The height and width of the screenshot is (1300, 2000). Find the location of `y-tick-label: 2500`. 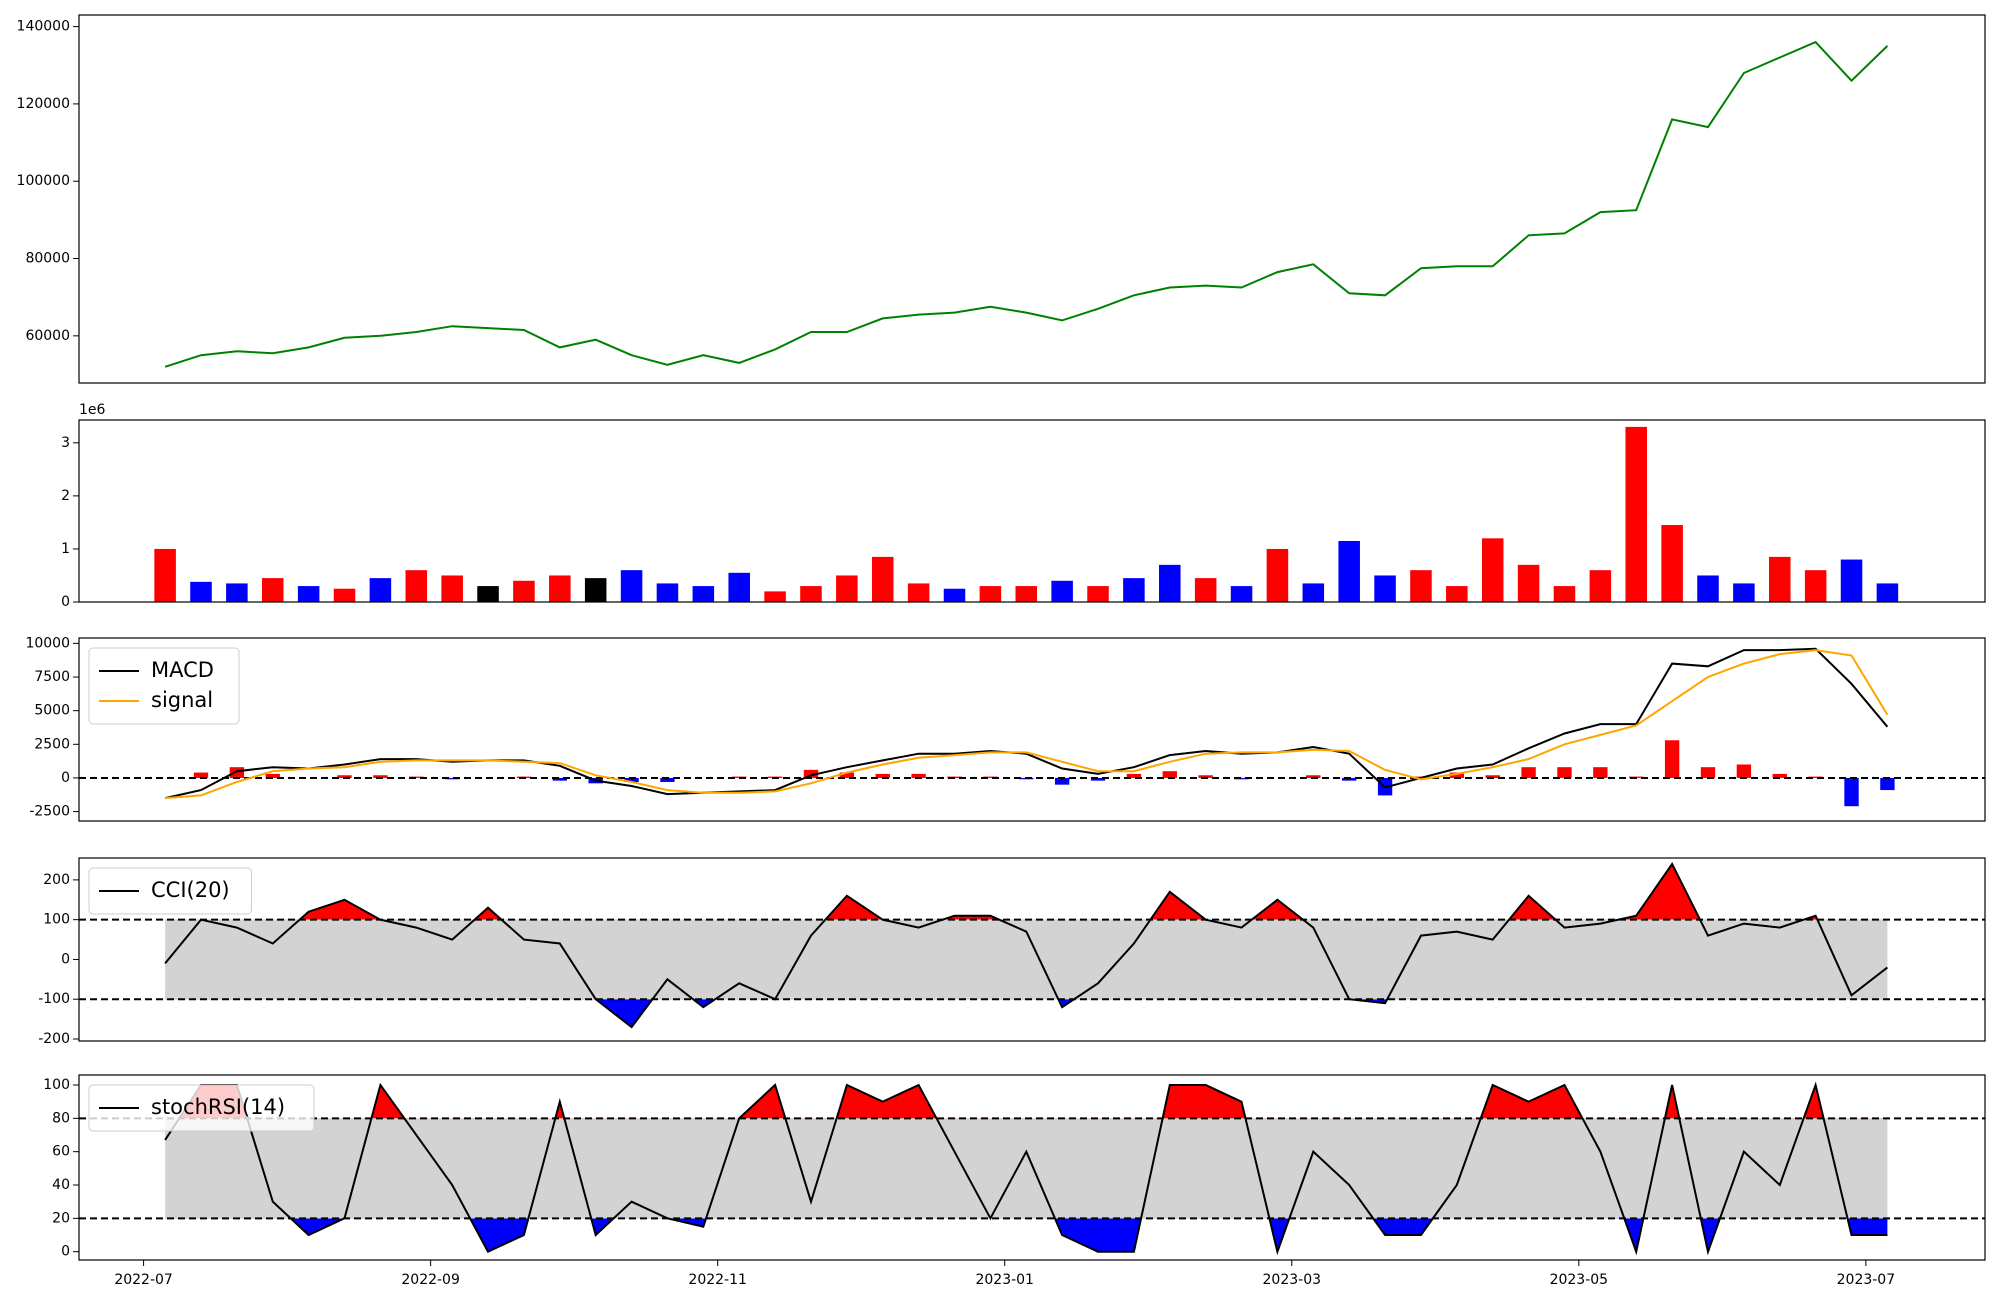

y-tick-label: 2500 is located at coordinates (52, 744).